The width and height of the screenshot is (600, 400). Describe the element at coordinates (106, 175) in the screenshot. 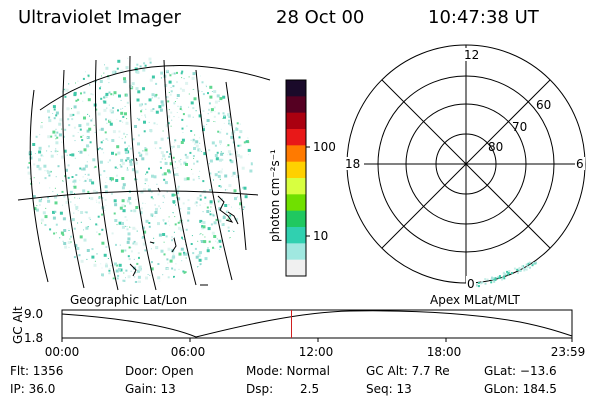

I see `longitude-line` at that location.